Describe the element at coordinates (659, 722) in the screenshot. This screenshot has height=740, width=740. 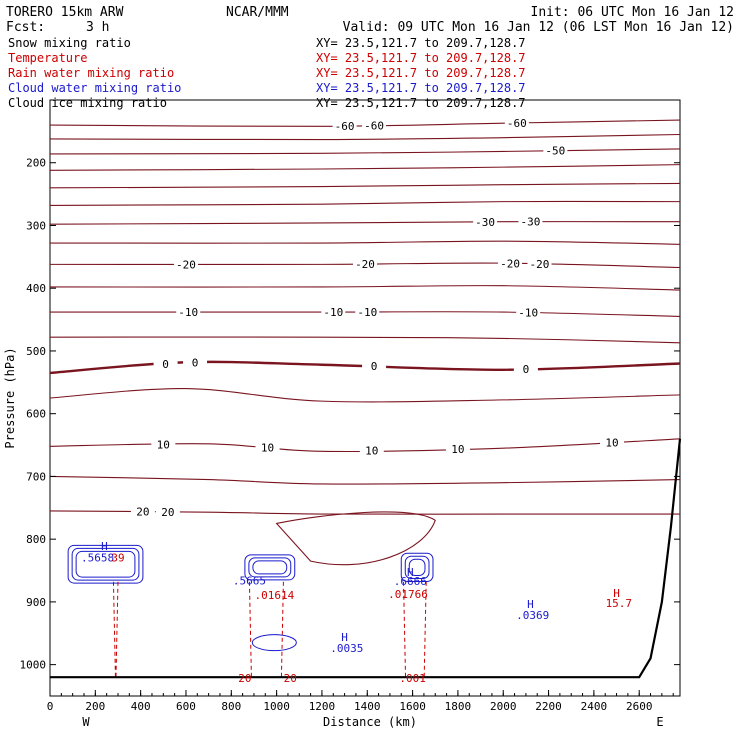
I see `x-right-end-label: E` at that location.